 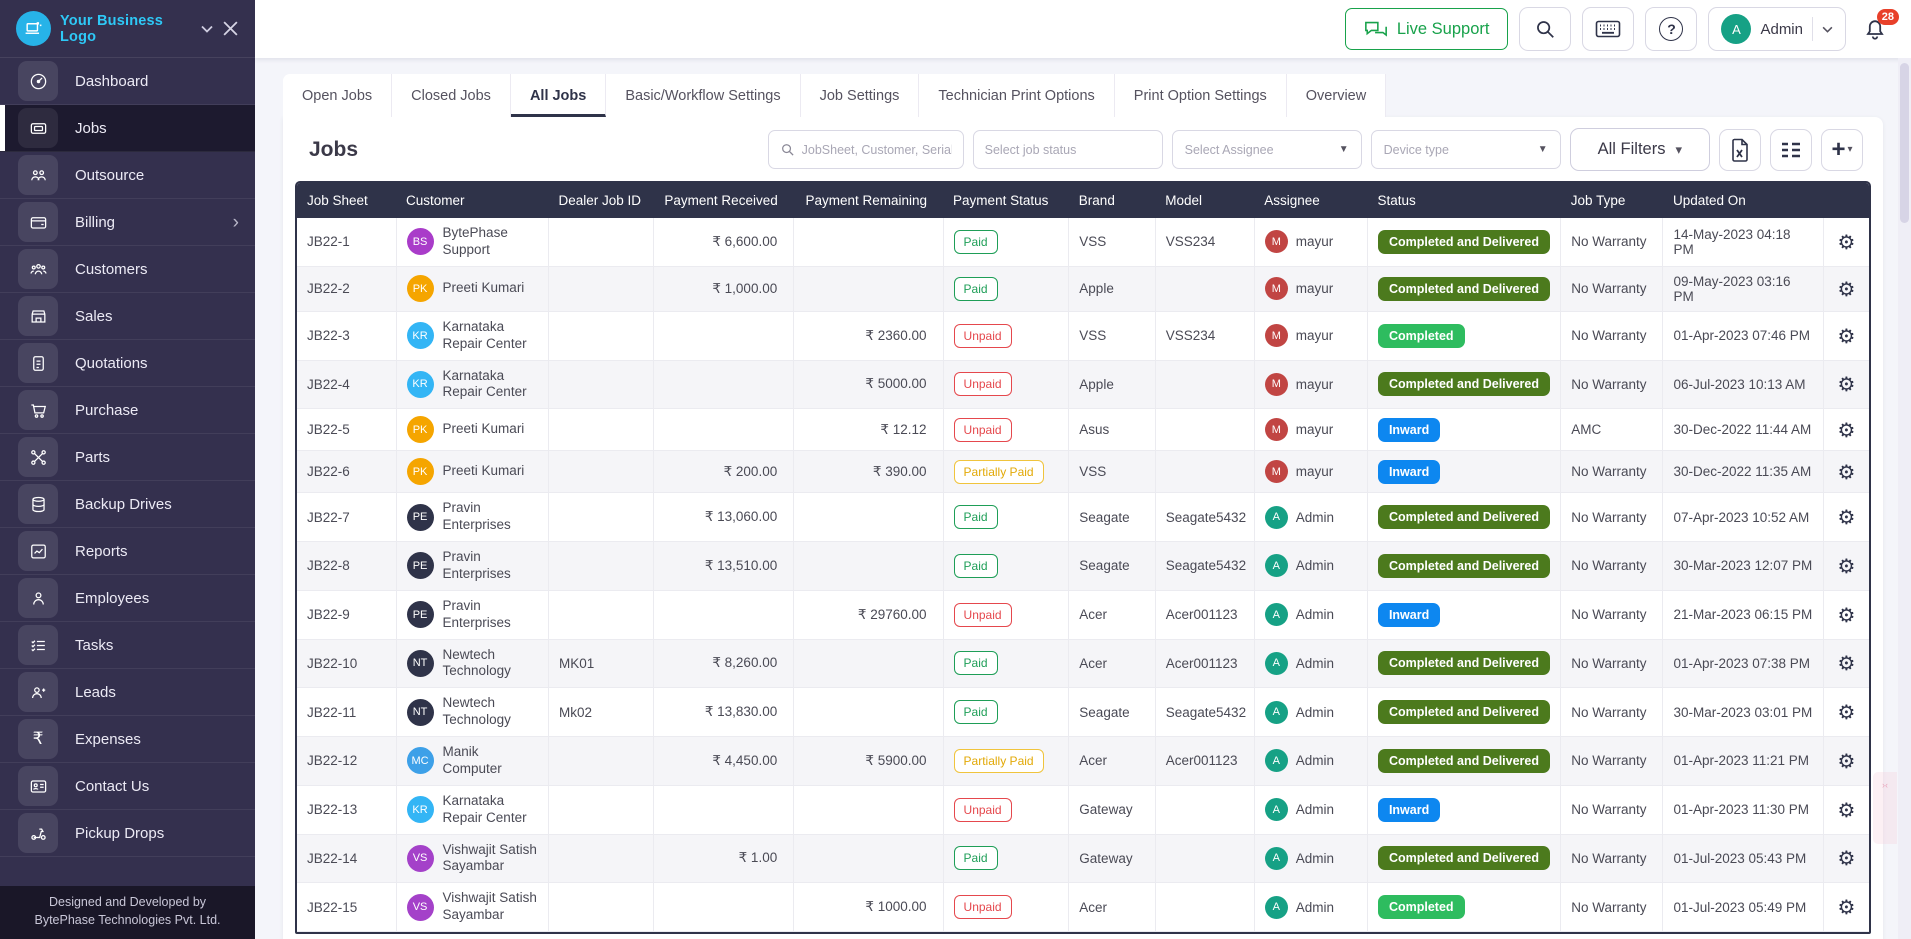 I want to click on job-sheet-cell: JB22-5, so click(x=347, y=430).